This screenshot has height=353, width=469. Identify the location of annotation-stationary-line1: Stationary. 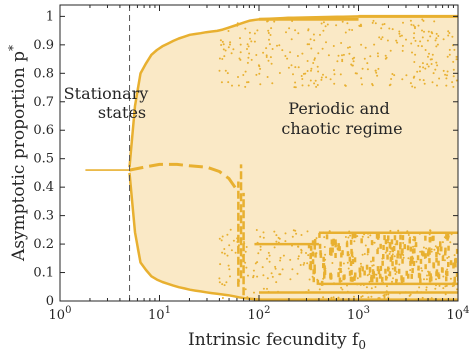
(106, 93).